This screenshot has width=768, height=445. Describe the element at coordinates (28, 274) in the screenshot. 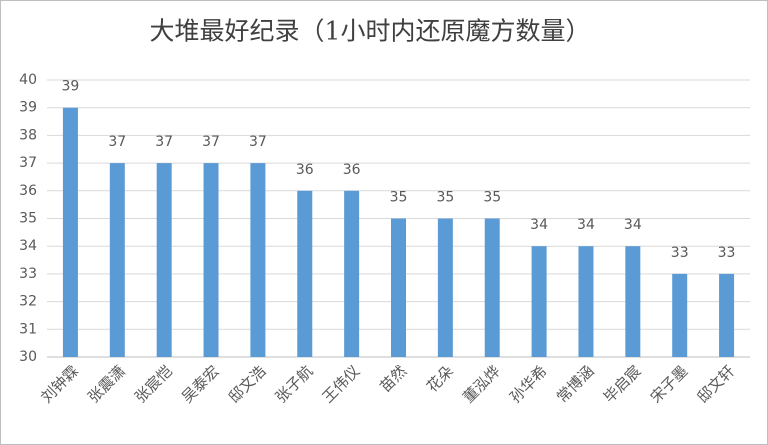

I see `y-tick-label: 33` at that location.